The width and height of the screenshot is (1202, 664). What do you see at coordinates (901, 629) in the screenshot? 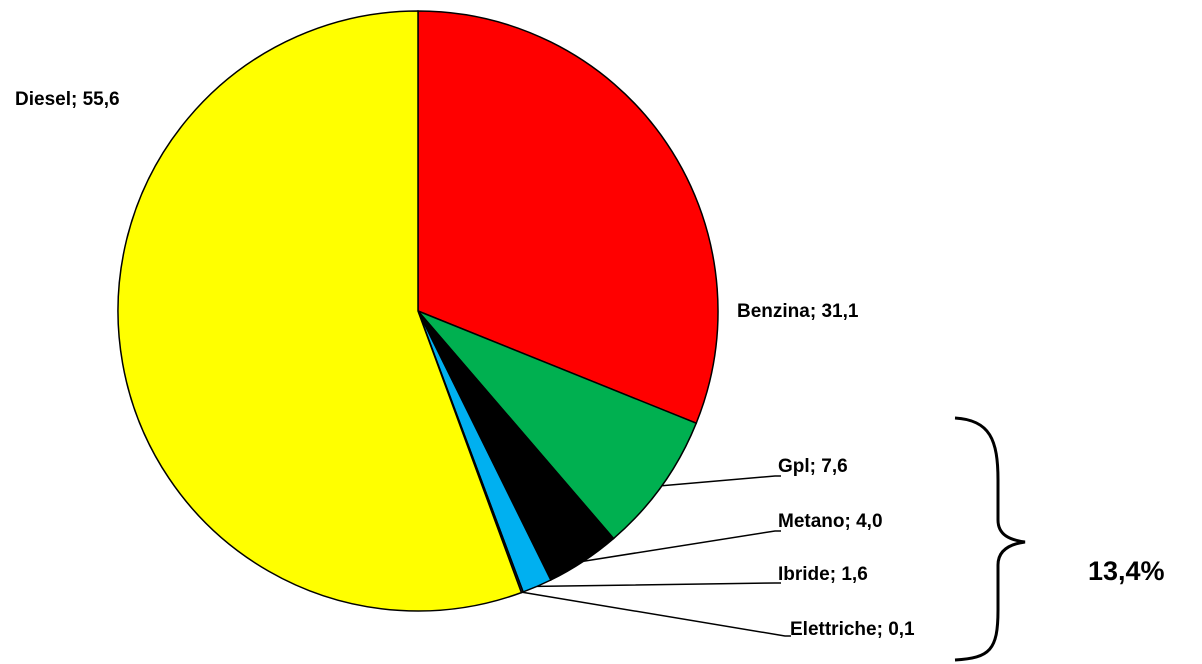
I see `value-label: 0,1` at bounding box center [901, 629].